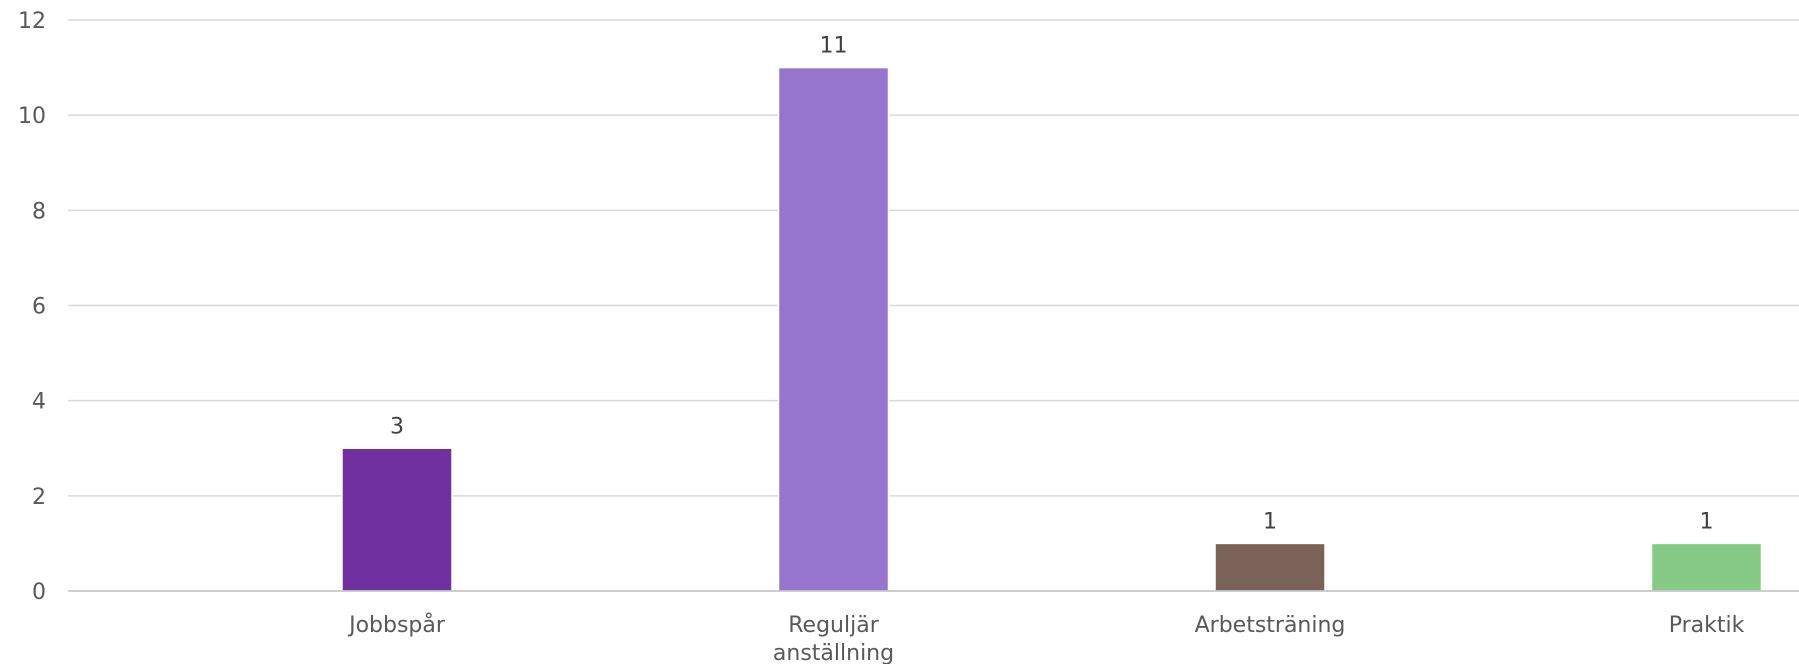  Describe the element at coordinates (397, 426) in the screenshot. I see `data-label: 3` at that location.